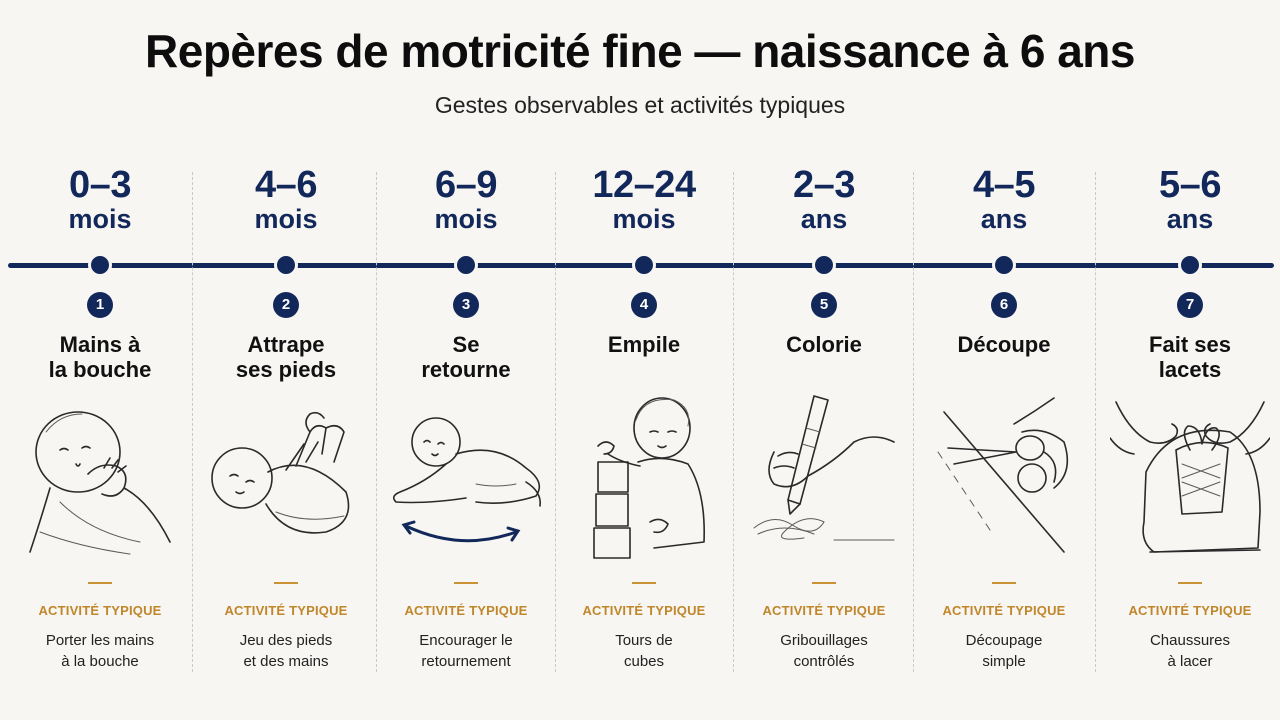 This screenshot has width=1280, height=720. I want to click on hands-tying-laces-icon, so click(1190, 477).